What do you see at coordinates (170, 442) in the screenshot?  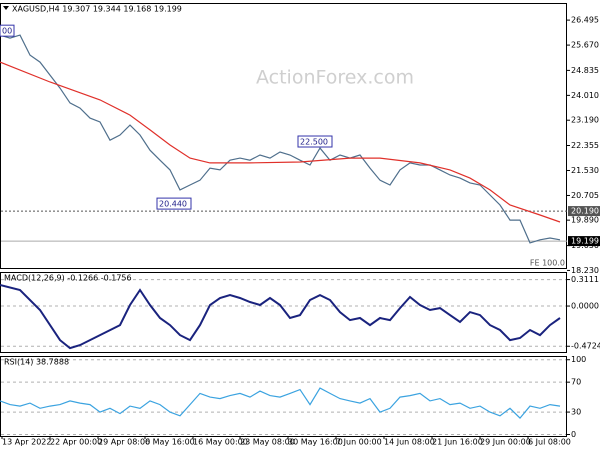 I see `x-tick-label: 6 May 16:00` at bounding box center [170, 442].